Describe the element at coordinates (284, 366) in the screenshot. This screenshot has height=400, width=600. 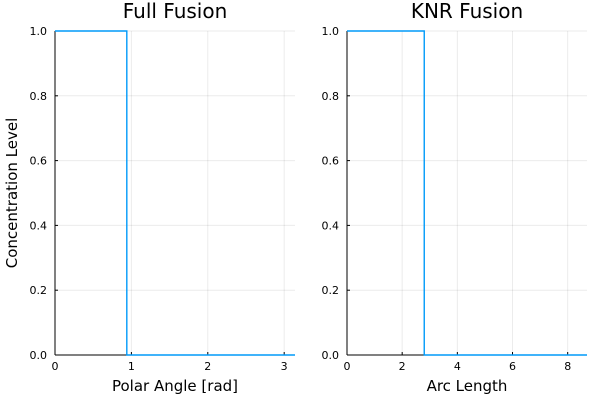
I see `x-tick-label: 3` at that location.